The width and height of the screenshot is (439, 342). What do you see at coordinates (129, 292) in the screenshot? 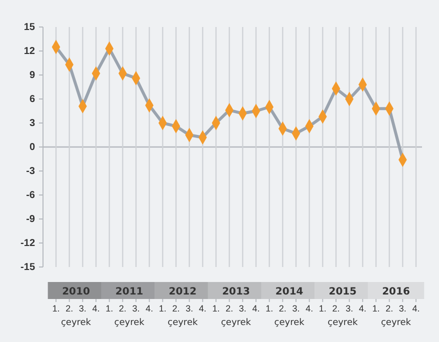
I see `text: 2011` at bounding box center [129, 292].